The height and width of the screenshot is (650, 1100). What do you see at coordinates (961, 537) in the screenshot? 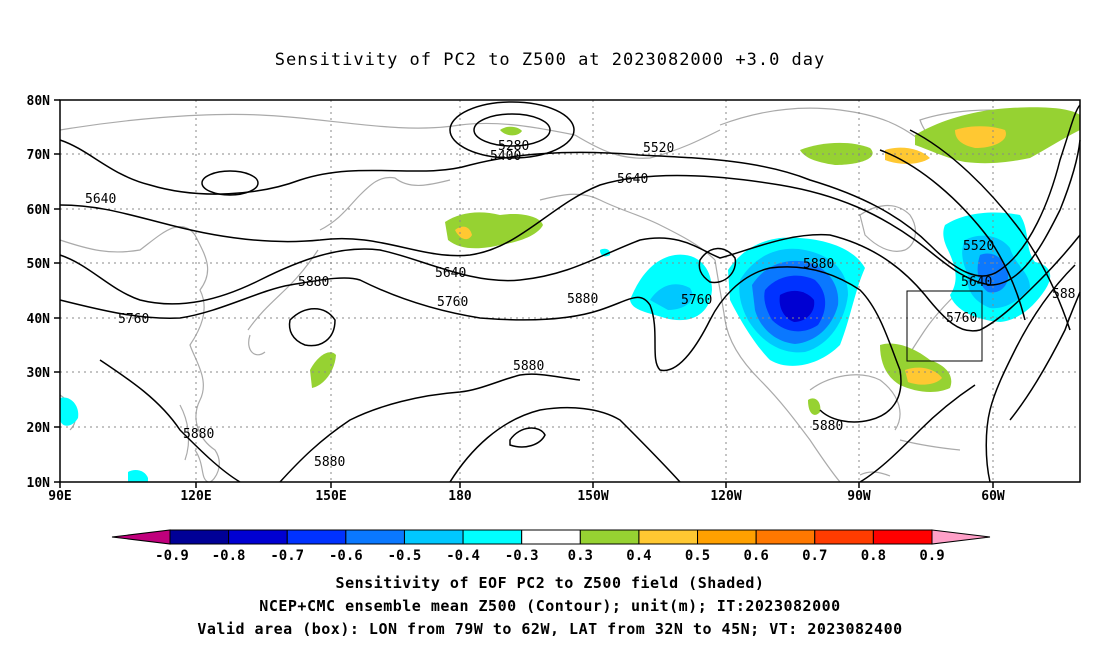
I see `colorbar-arrow-right` at bounding box center [961, 537].